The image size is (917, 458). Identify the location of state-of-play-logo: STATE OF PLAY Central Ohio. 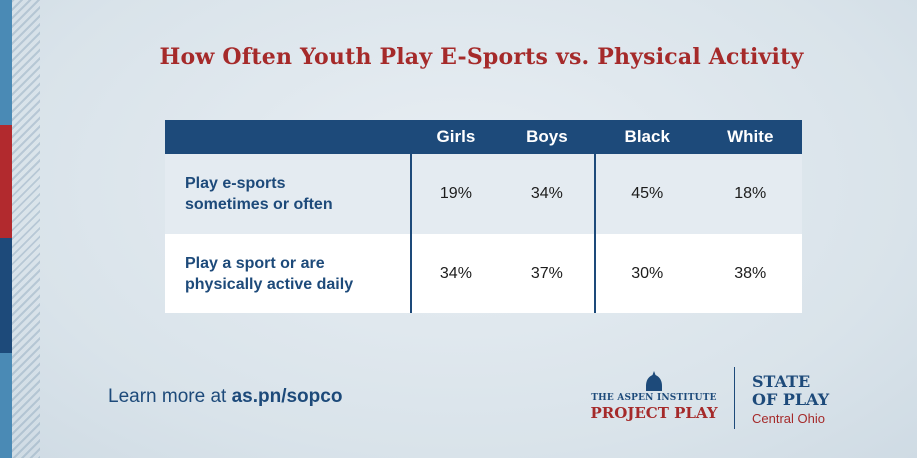
(791, 399).